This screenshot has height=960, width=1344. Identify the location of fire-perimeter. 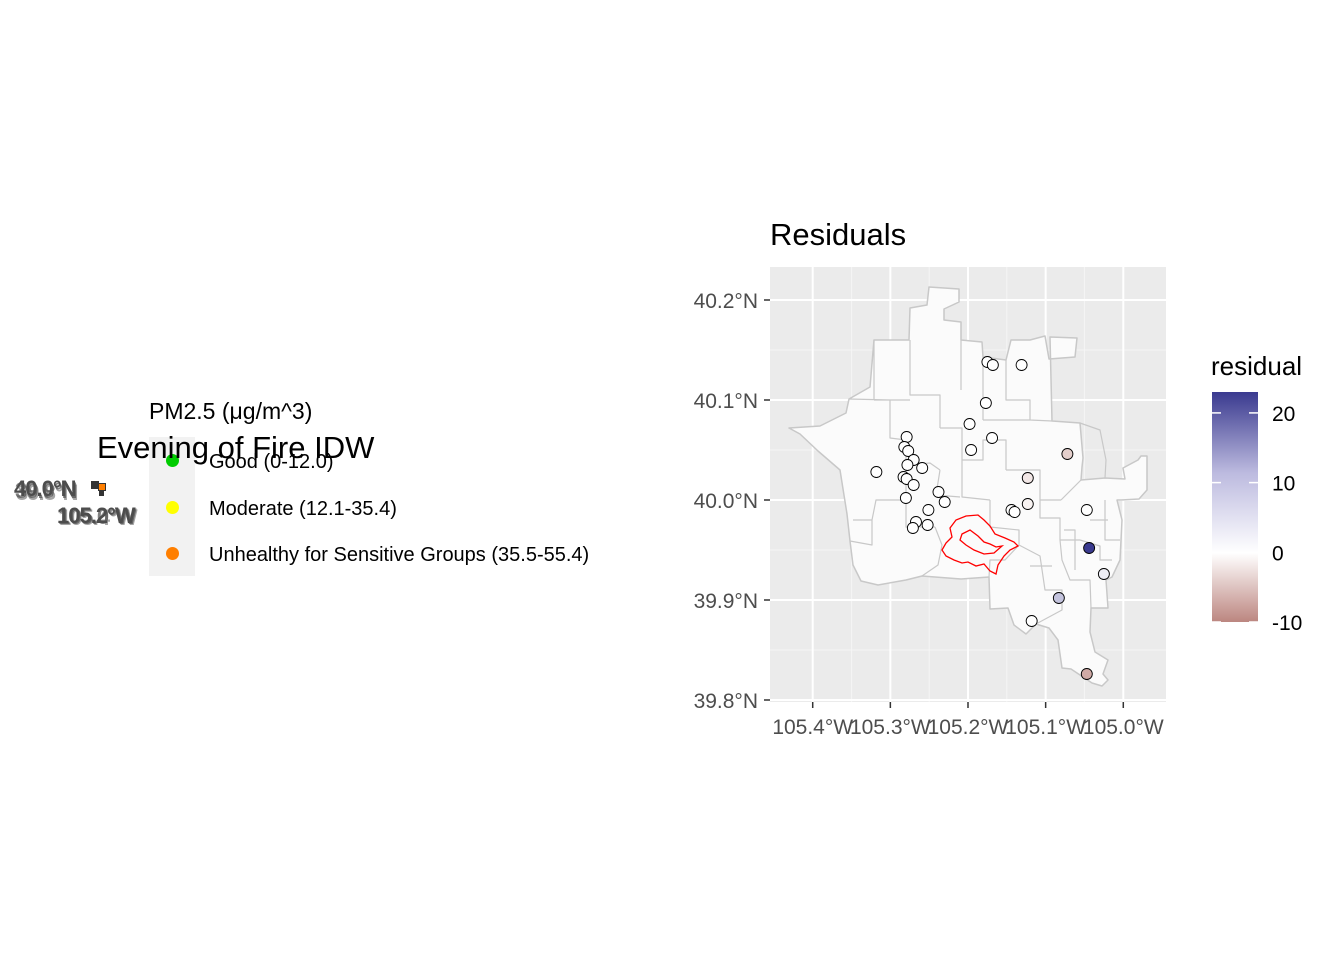
(980, 544).